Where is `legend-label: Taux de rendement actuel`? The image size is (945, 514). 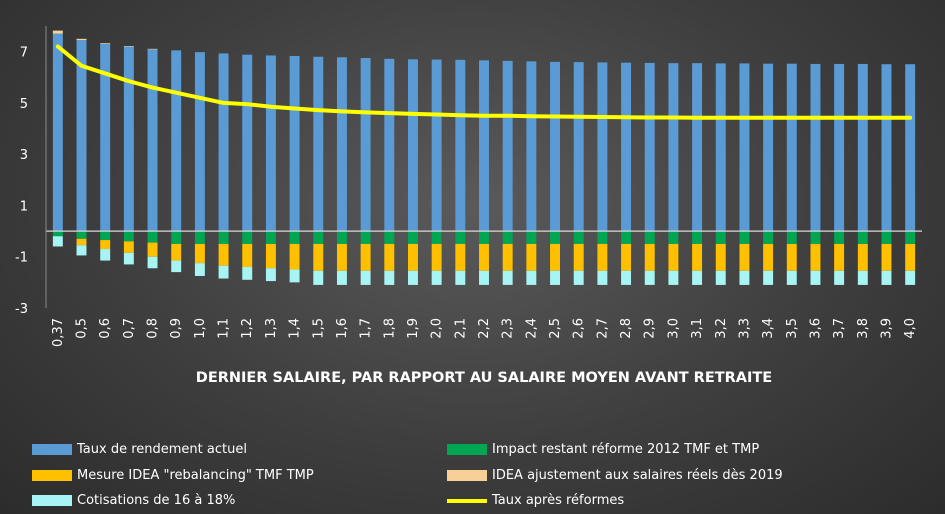
legend-label: Taux de rendement actuel is located at coordinates (162, 449).